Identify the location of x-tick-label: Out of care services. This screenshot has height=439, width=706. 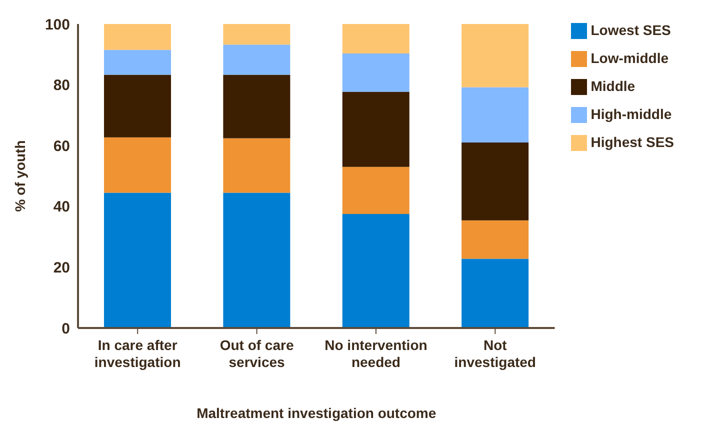
(257, 353).